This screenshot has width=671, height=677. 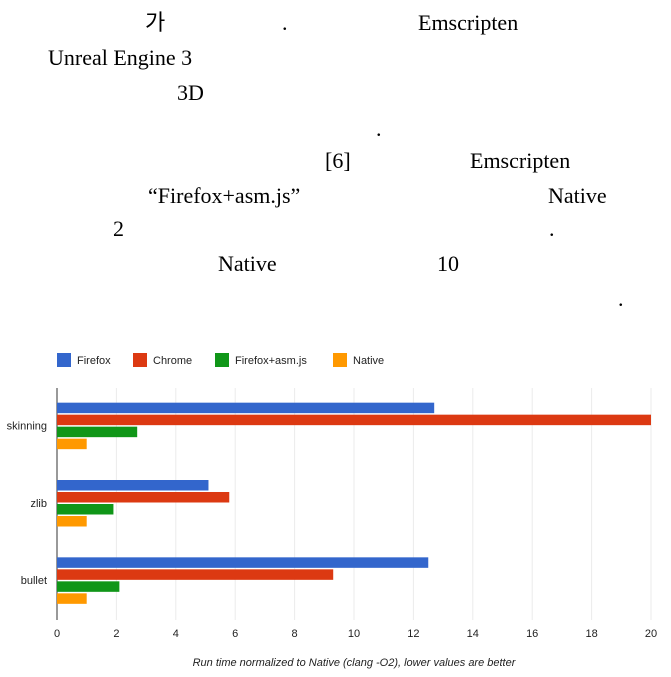 What do you see at coordinates (591, 634) in the screenshot?
I see `x-tick-label: 18` at bounding box center [591, 634].